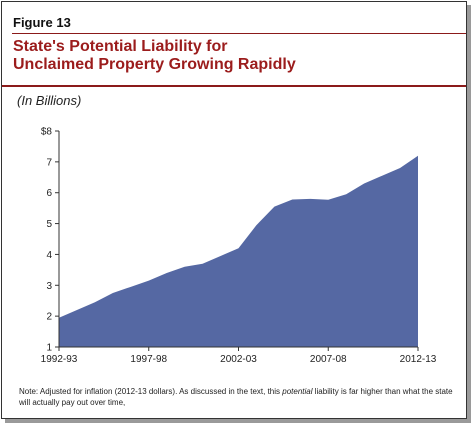 This screenshot has width=474, height=425. What do you see at coordinates (148, 359) in the screenshot?
I see `x-tick-label: 1997-98` at bounding box center [148, 359].